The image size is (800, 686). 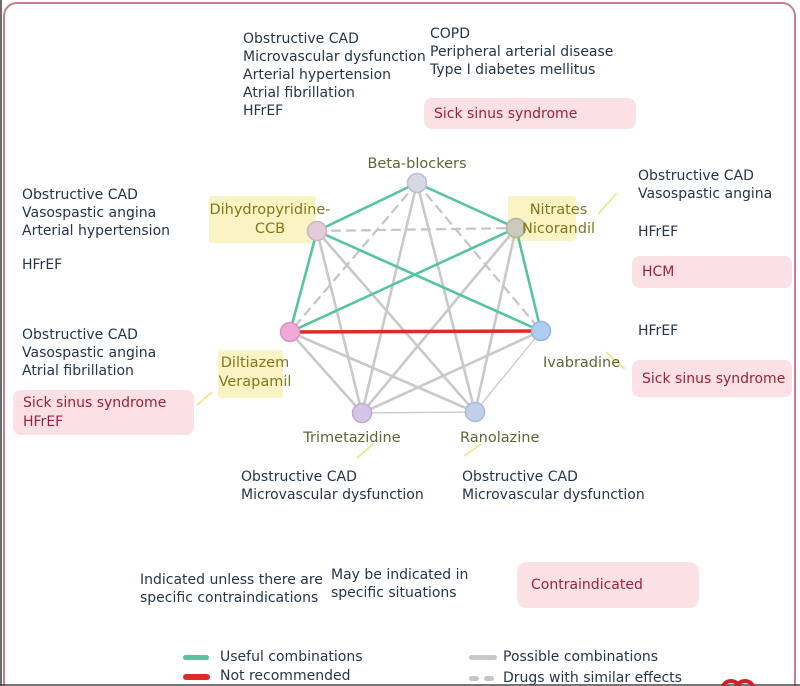 What do you see at coordinates (196, 657) in the screenshot?
I see `useful-combination-swatch` at bounding box center [196, 657].